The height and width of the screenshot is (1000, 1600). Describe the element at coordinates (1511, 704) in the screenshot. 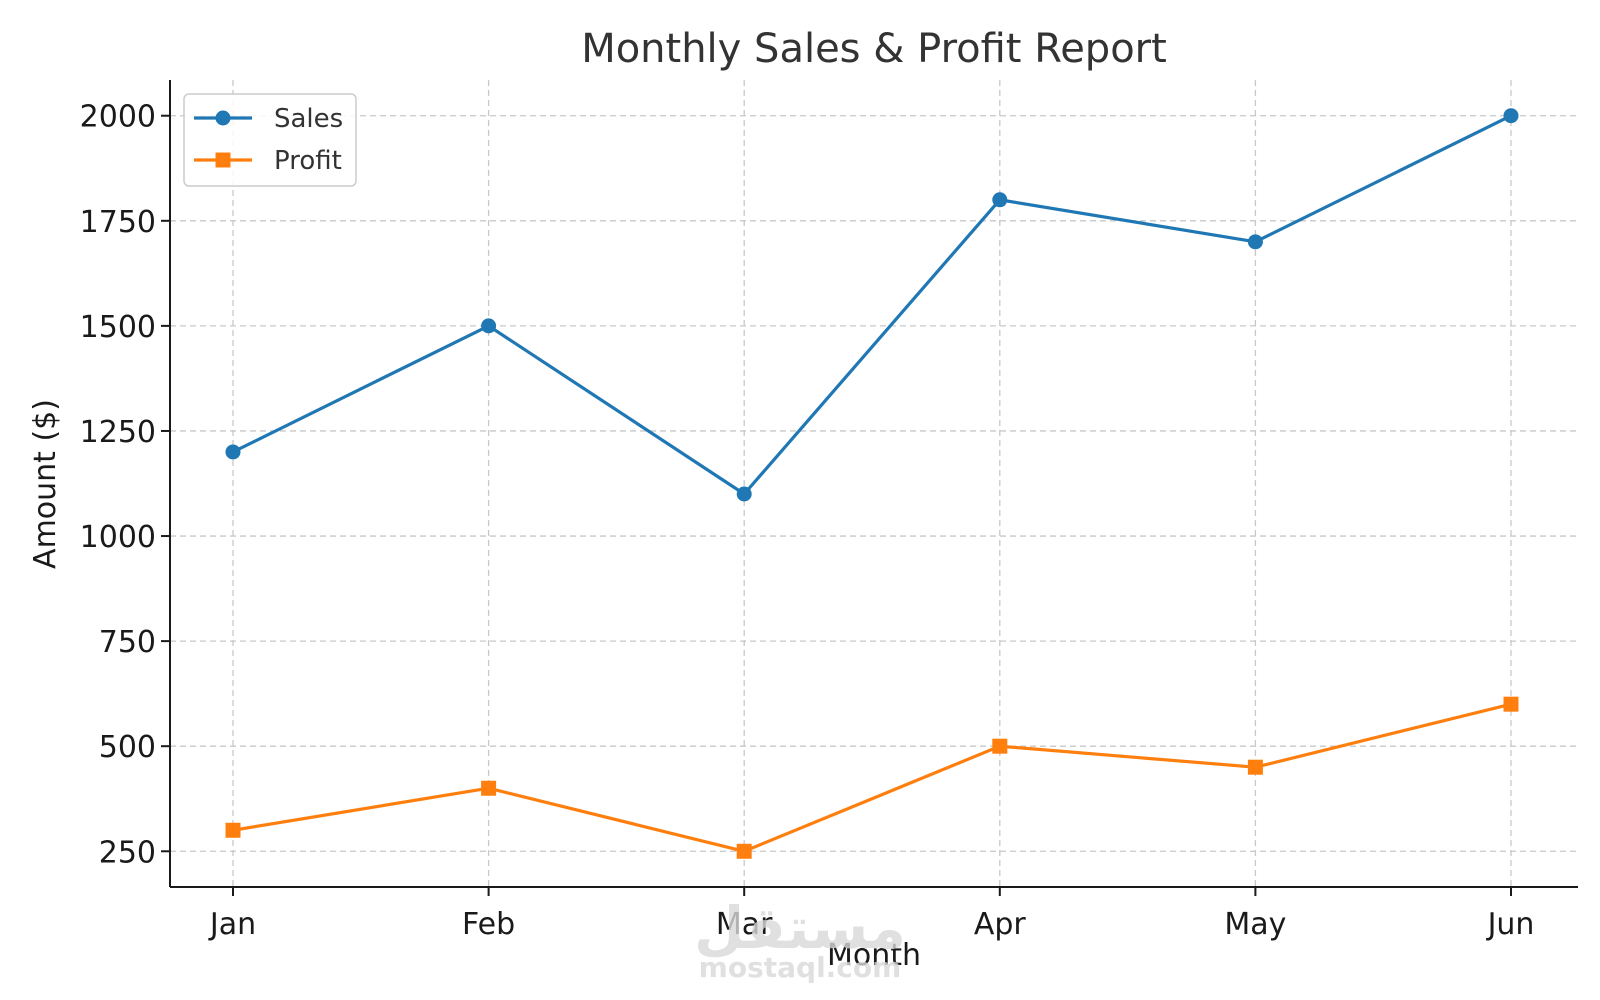

I see `data-point-profit-jun` at that location.